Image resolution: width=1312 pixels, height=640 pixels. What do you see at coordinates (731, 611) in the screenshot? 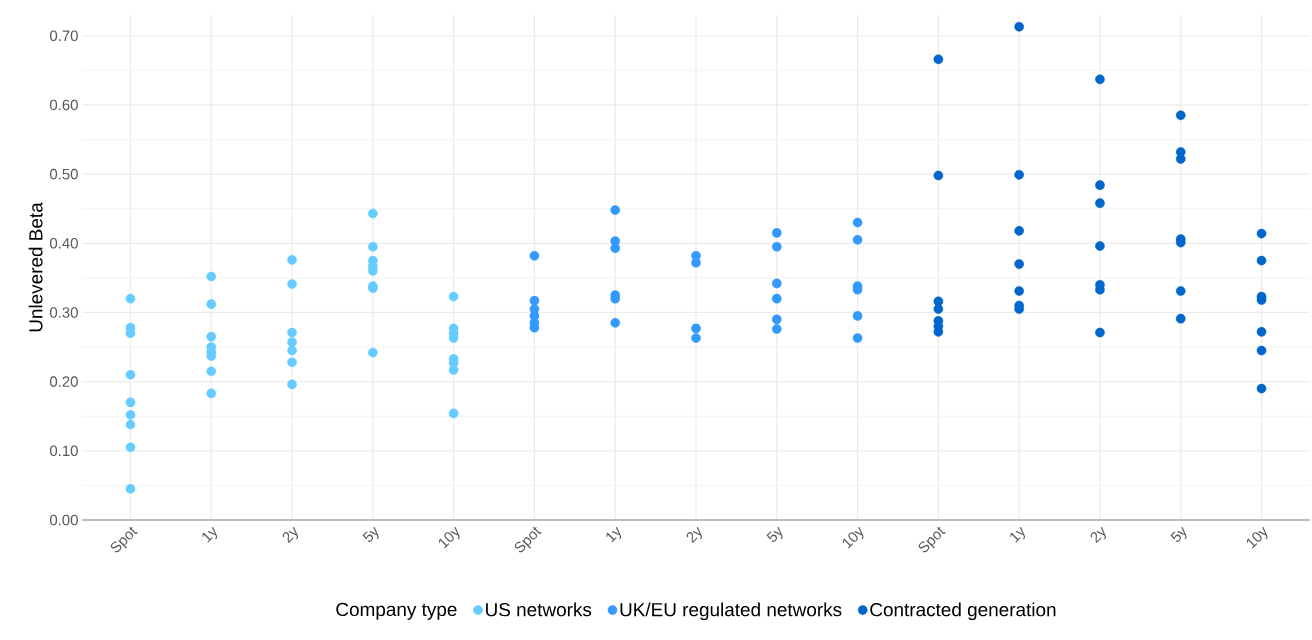
I see `legend-label: UK/EU regulated networks` at bounding box center [731, 611].